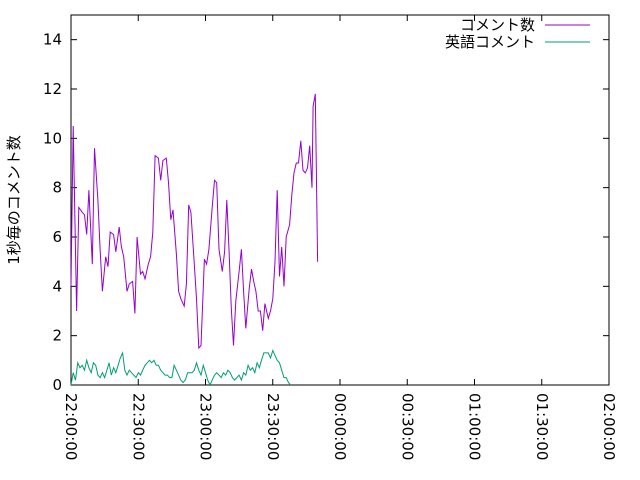 The width and height of the screenshot is (640, 480). What do you see at coordinates (497, 25) in the screenshot?
I see `legend-label-1: コメント数` at bounding box center [497, 25].